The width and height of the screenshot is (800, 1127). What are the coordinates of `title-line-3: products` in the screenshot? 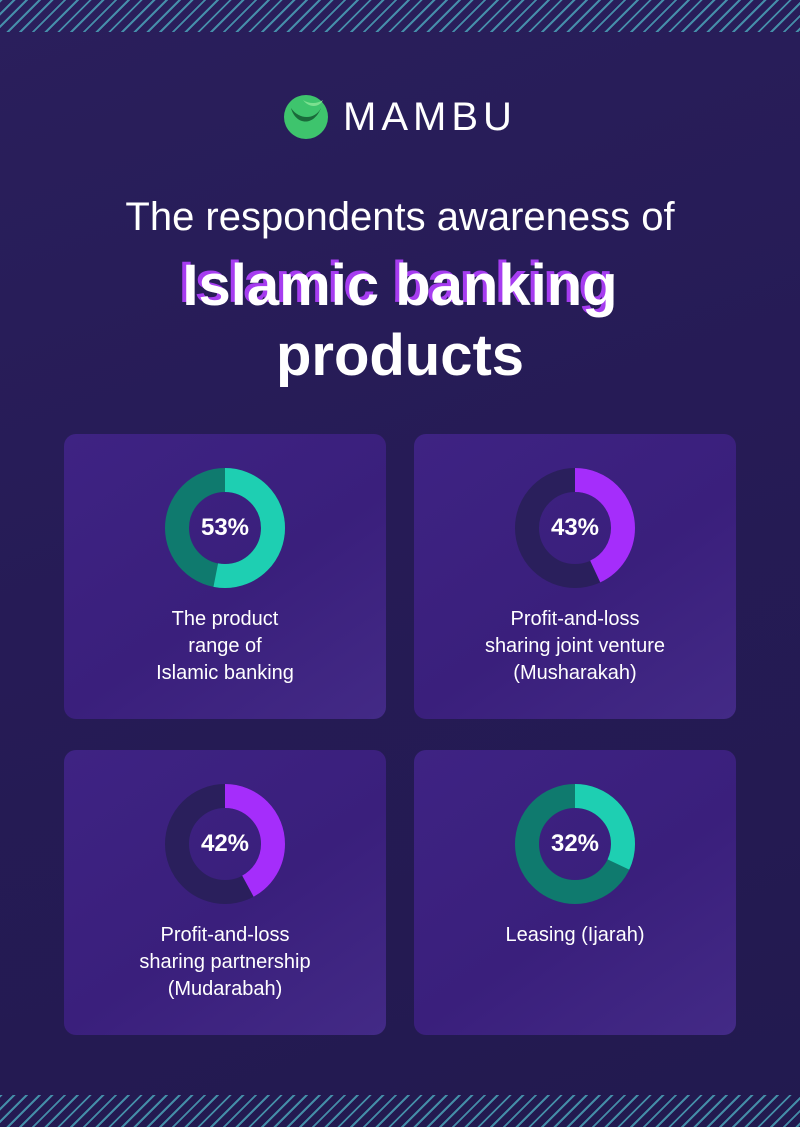 It's located at (400, 355).